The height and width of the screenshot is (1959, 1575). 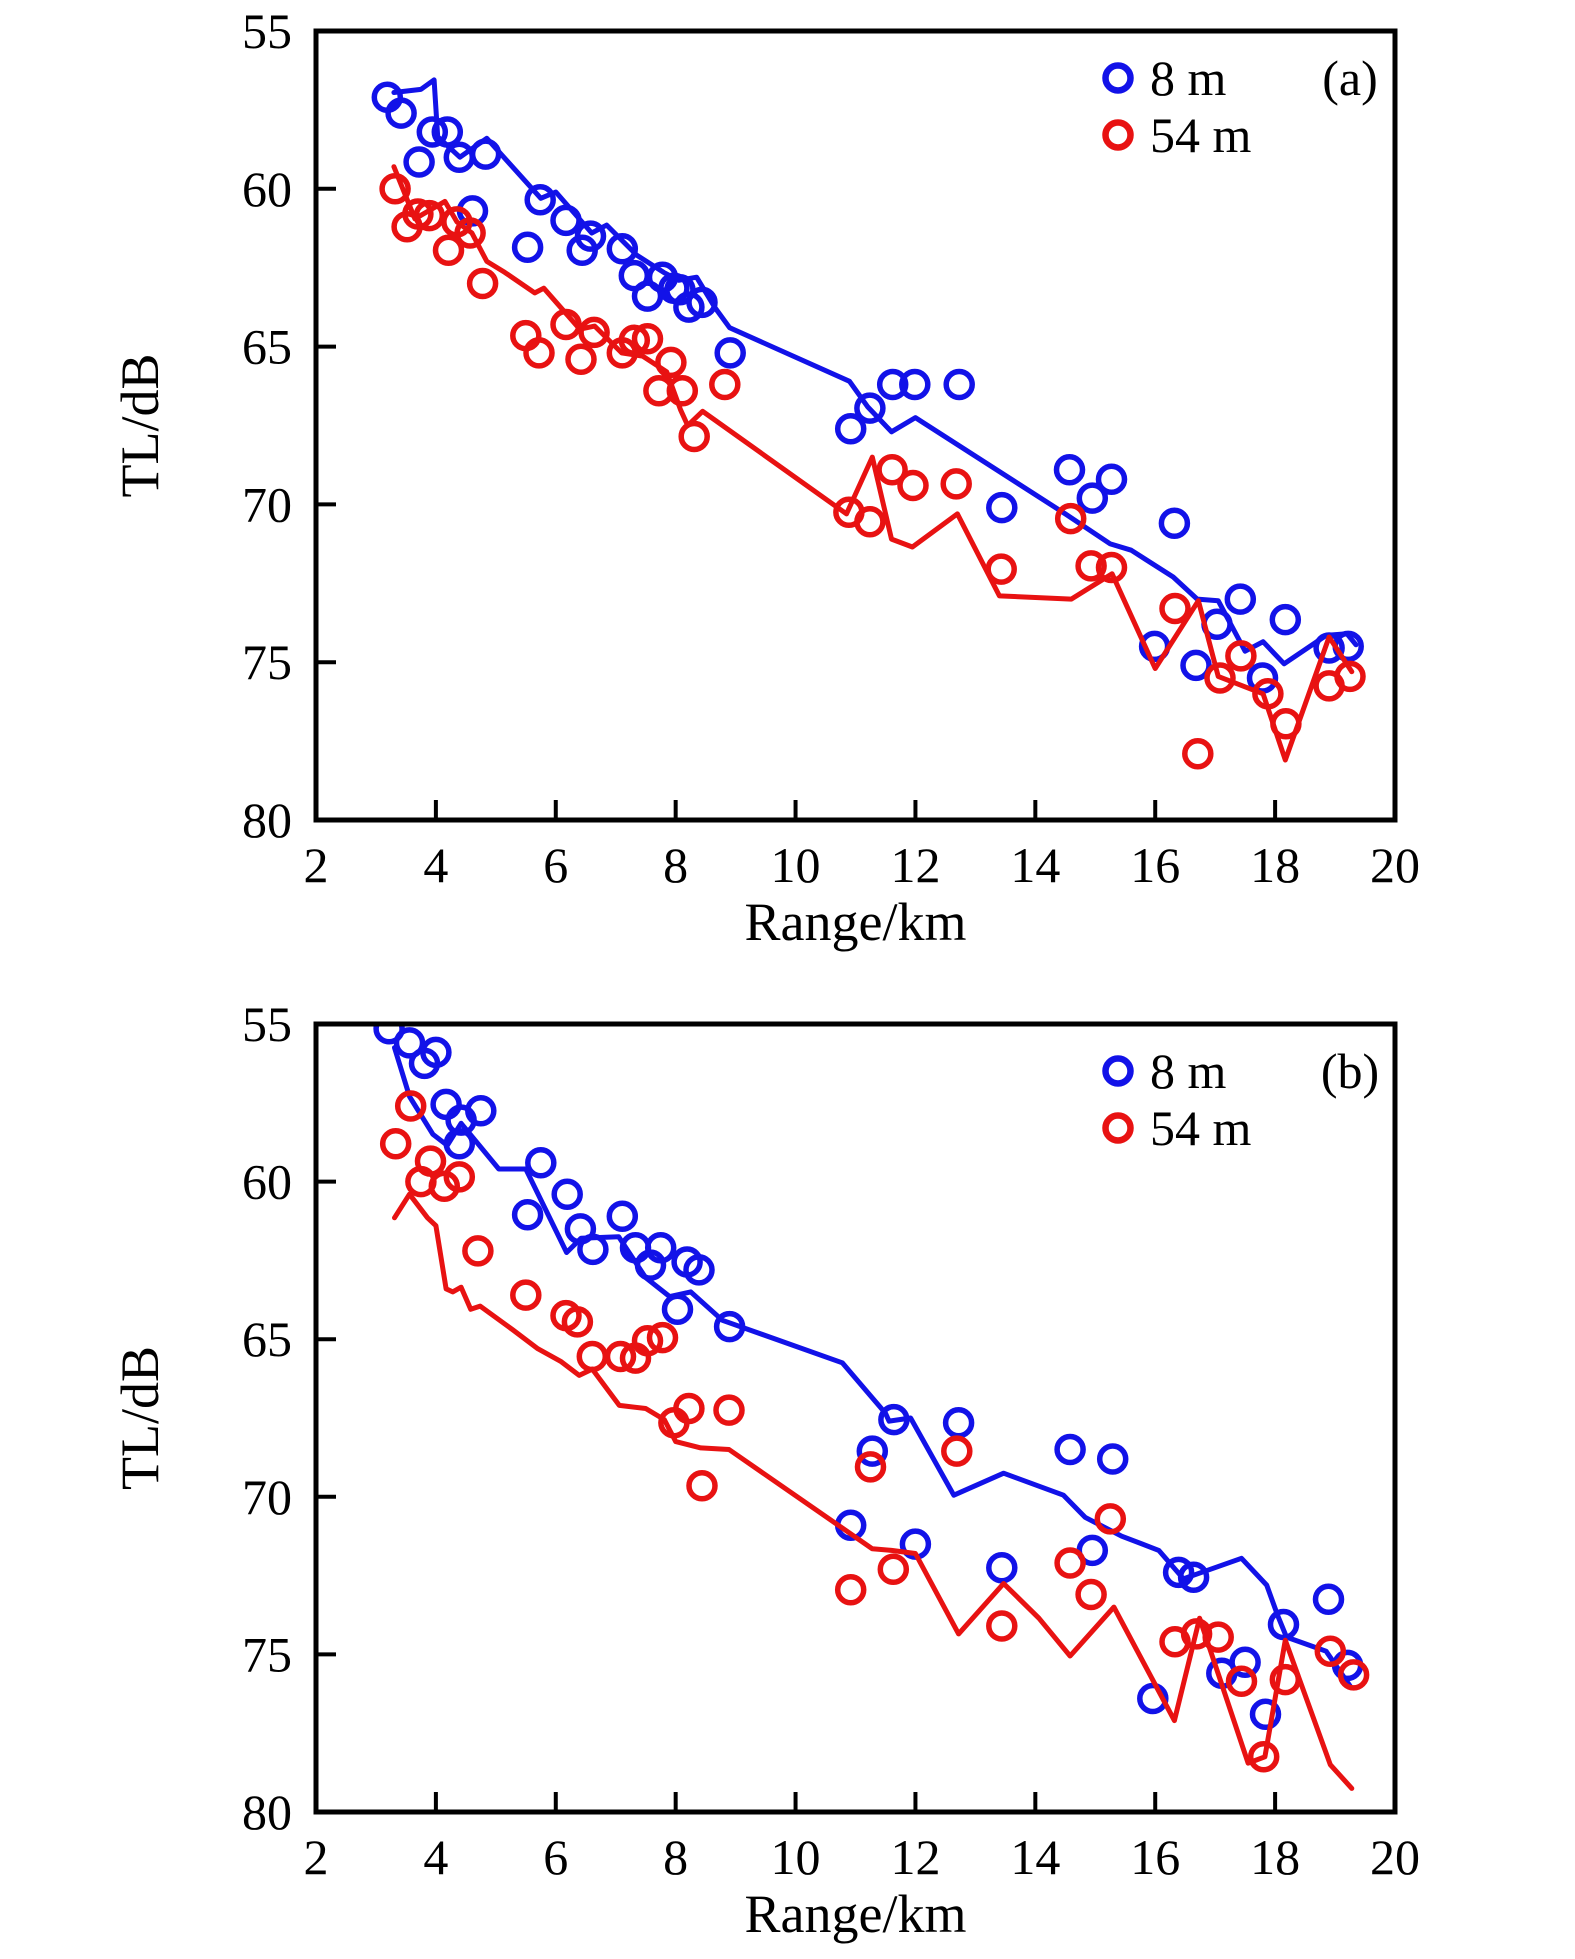 What do you see at coordinates (675, 865) in the screenshot?
I see `x-tick-label: 8` at bounding box center [675, 865].